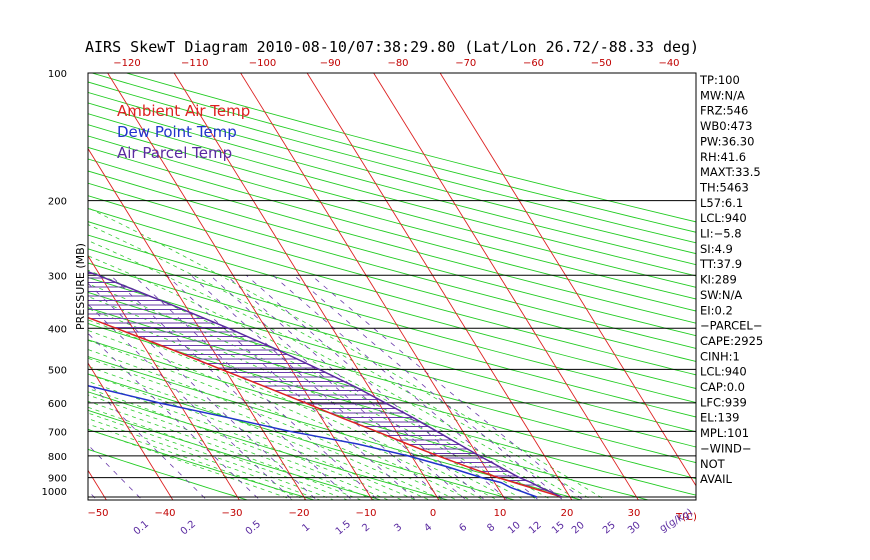 This screenshot has width=870, height=560. Describe the element at coordinates (298, 513) in the screenshot. I see `bottom-temp-tick-label: −20` at that location.